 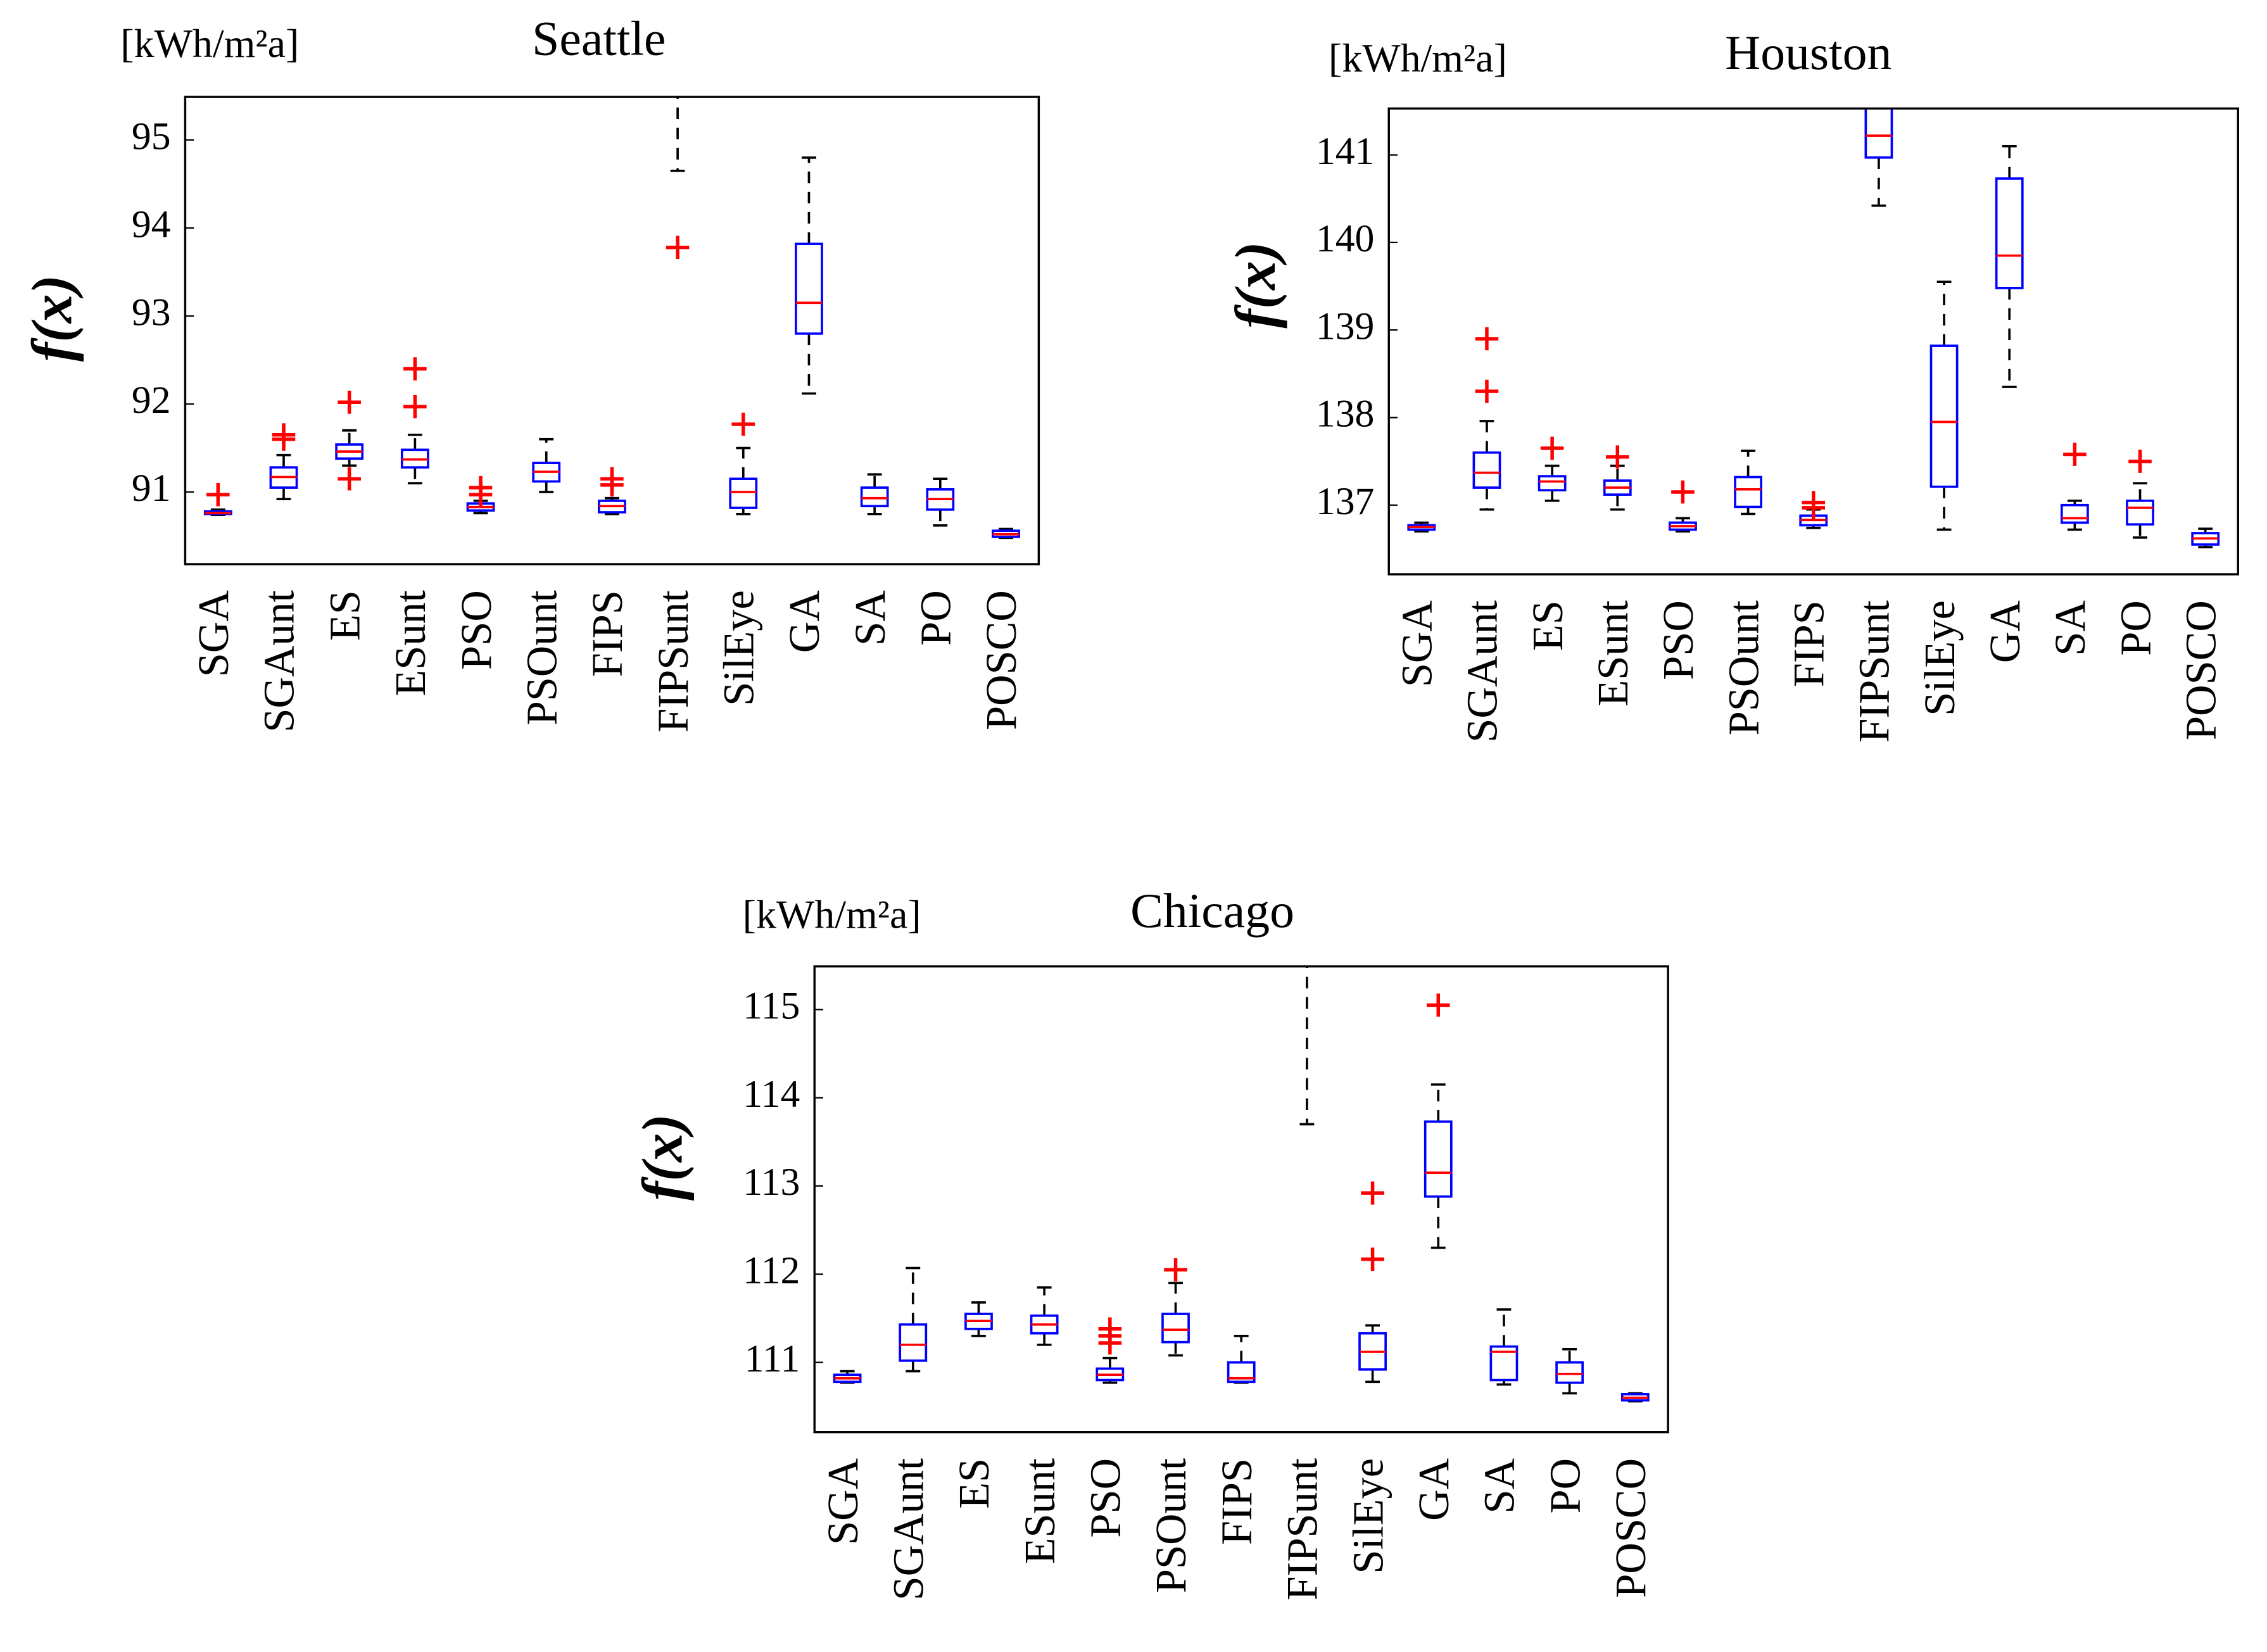 I want to click on y-tick-label: 141, so click(x=1345, y=152).